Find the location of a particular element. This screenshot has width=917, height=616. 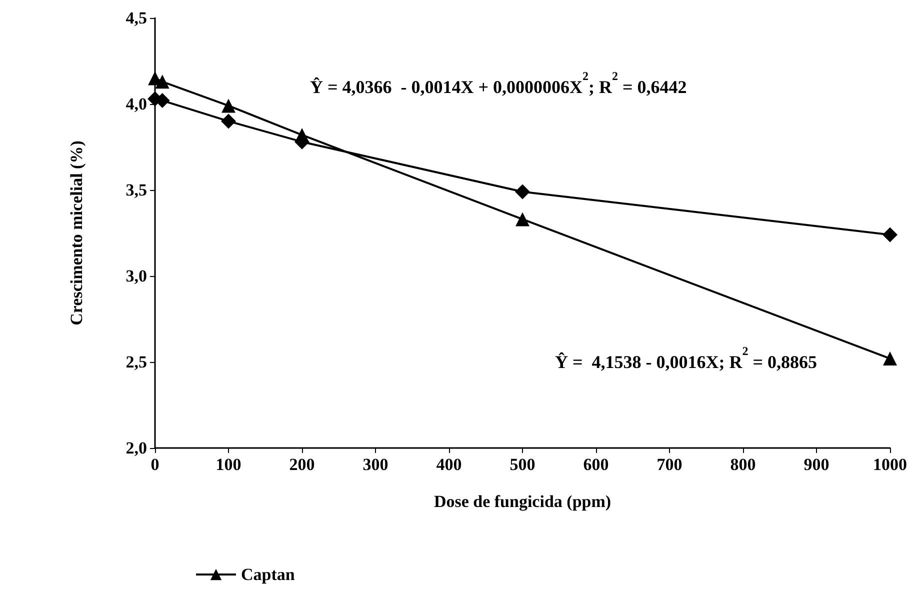

x-tick-label: 300 is located at coordinates (375, 464).